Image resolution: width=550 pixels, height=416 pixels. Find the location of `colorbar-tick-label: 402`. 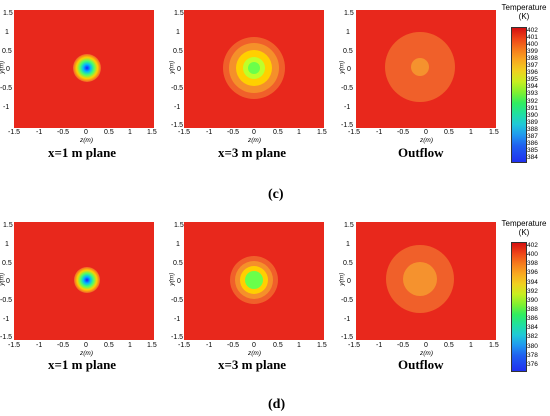

colorbar-tick-label: 402 is located at coordinates (532, 30).